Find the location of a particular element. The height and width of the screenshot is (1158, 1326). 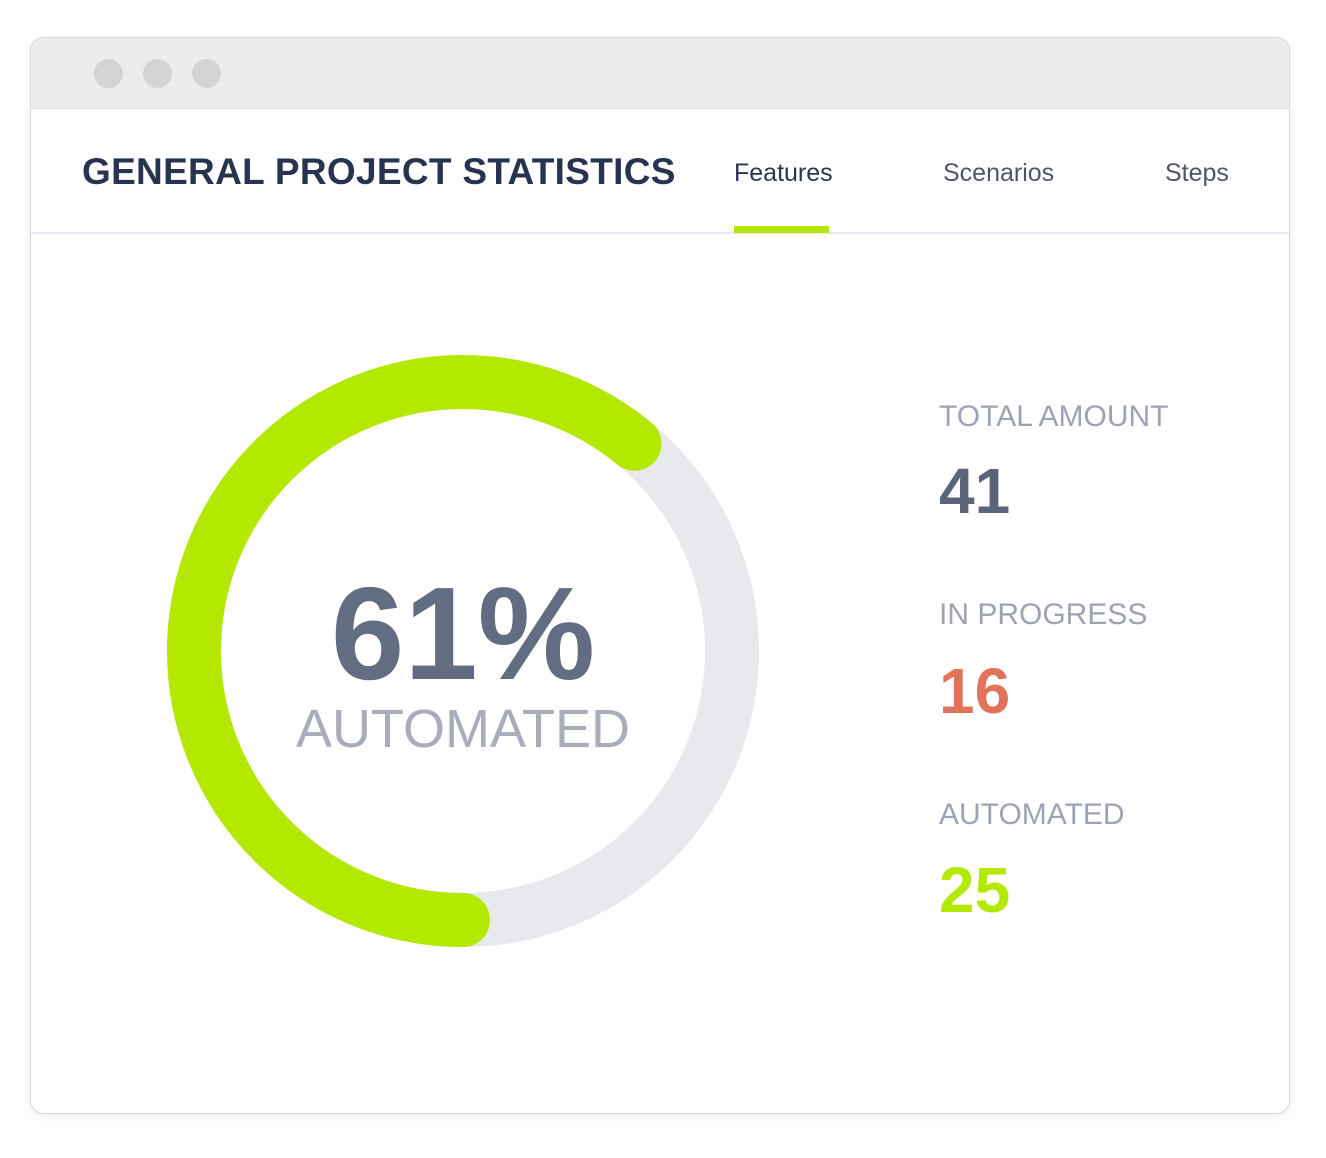

tab-steps: Steps is located at coordinates (1197, 173).